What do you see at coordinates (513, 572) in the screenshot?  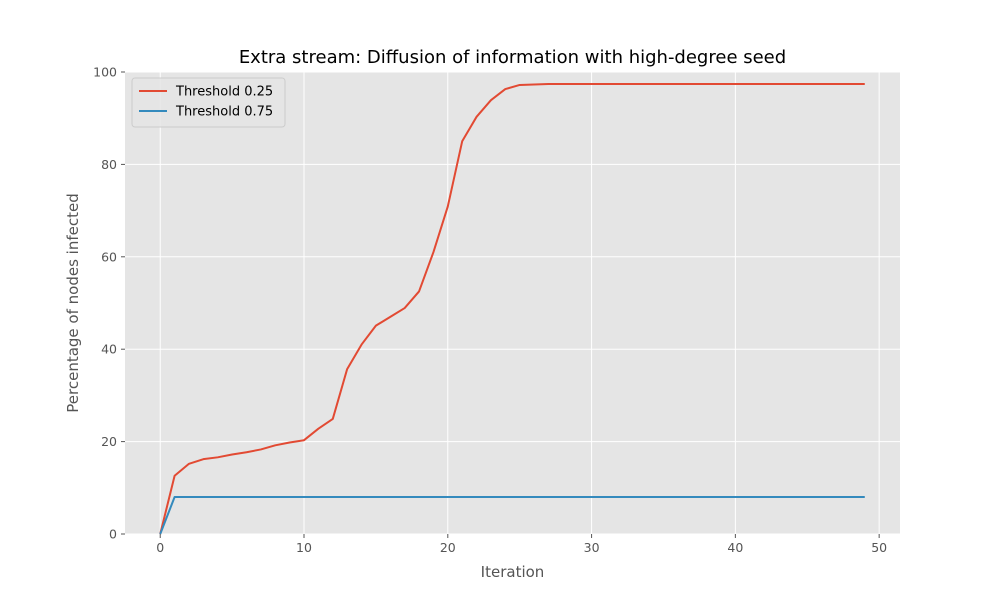 I see `x-axis-label: Iteration` at bounding box center [513, 572].